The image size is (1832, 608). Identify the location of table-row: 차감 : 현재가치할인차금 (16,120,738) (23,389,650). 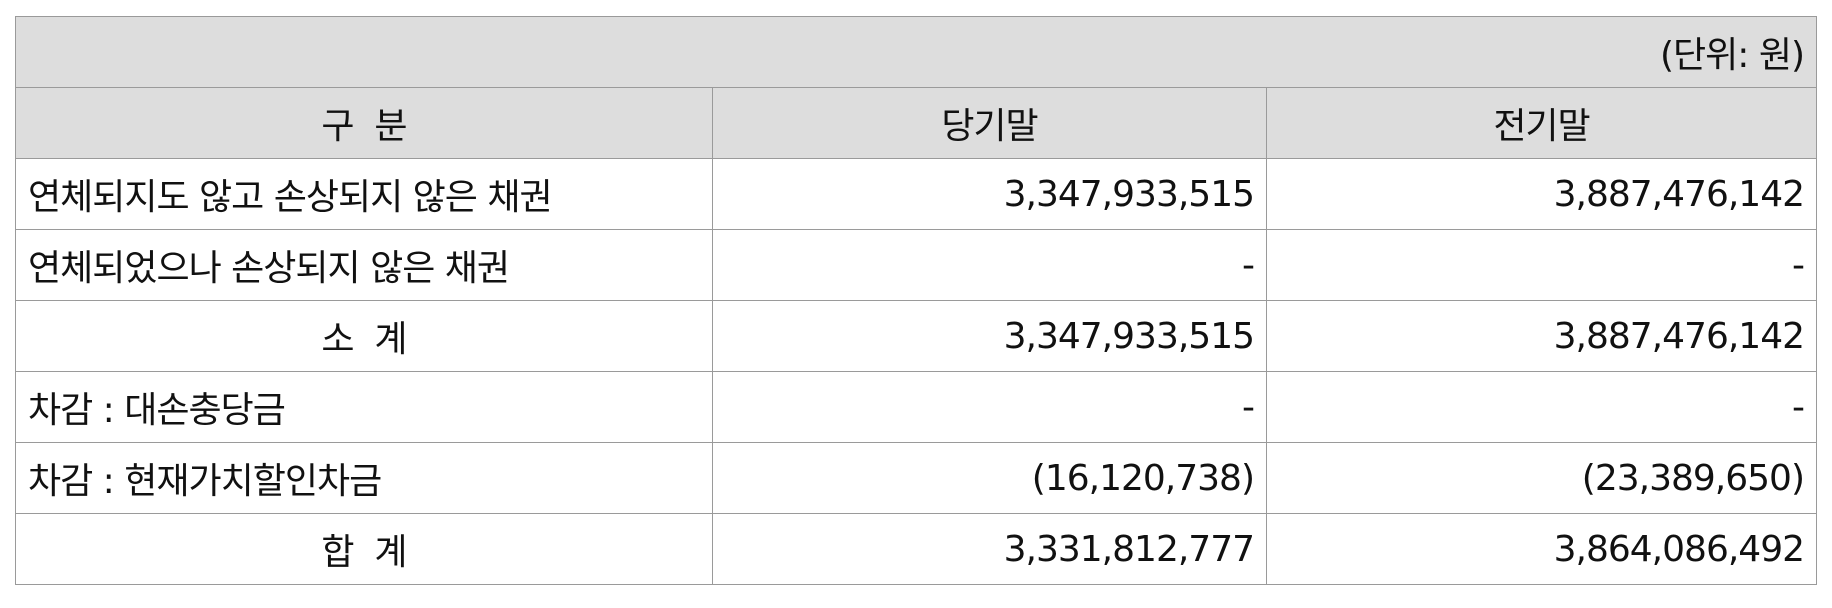
(916, 478).